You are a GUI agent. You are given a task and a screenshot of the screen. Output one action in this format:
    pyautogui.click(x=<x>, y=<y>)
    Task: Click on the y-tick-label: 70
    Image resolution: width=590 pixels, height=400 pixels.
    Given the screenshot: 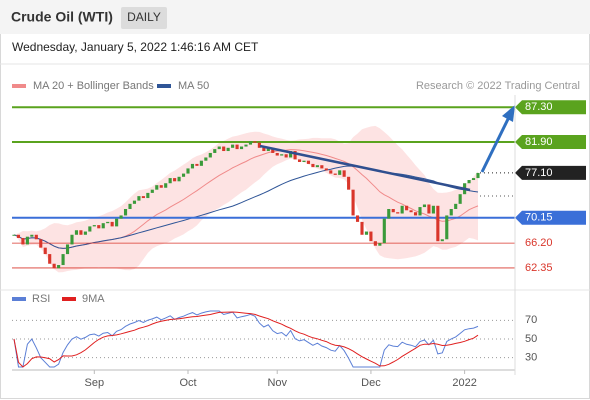 What is the action you would take?
    pyautogui.click(x=531, y=320)
    